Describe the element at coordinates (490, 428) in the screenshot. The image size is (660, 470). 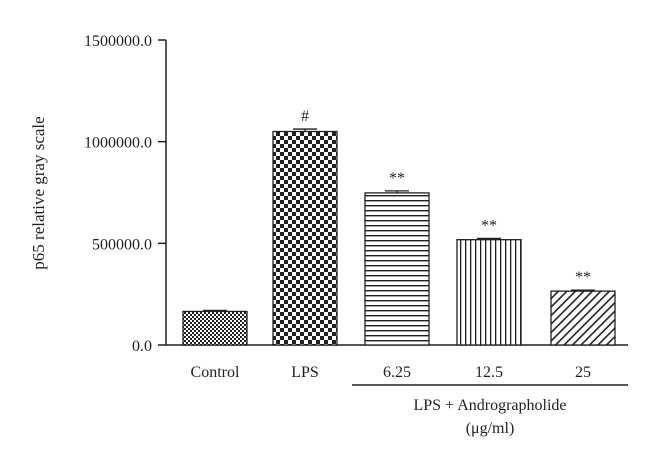
I see `group-label-line2: (μg/ml)` at that location.